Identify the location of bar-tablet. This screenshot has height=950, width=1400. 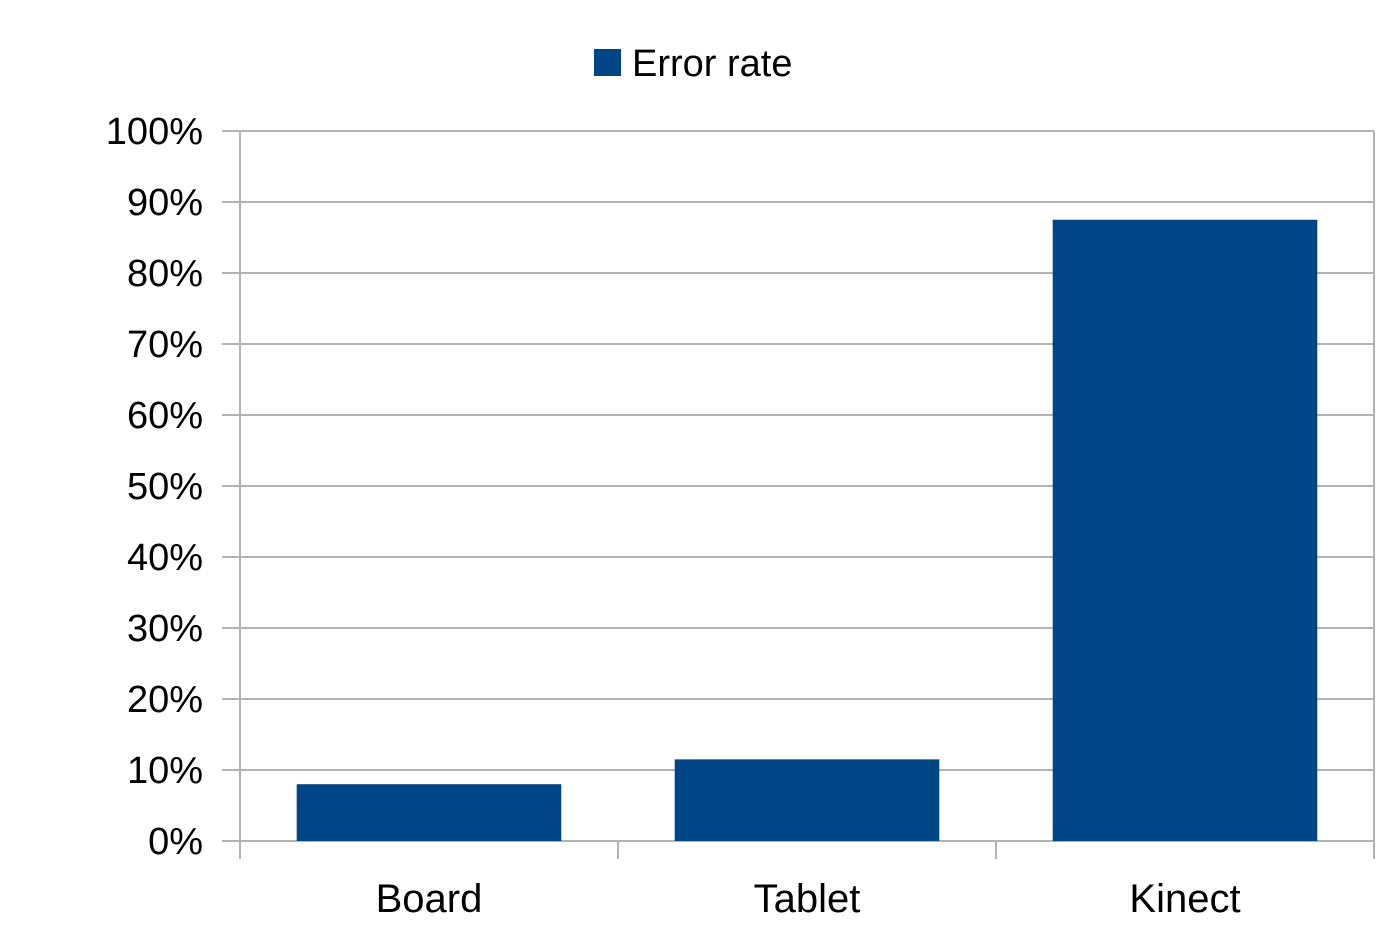
(807, 800).